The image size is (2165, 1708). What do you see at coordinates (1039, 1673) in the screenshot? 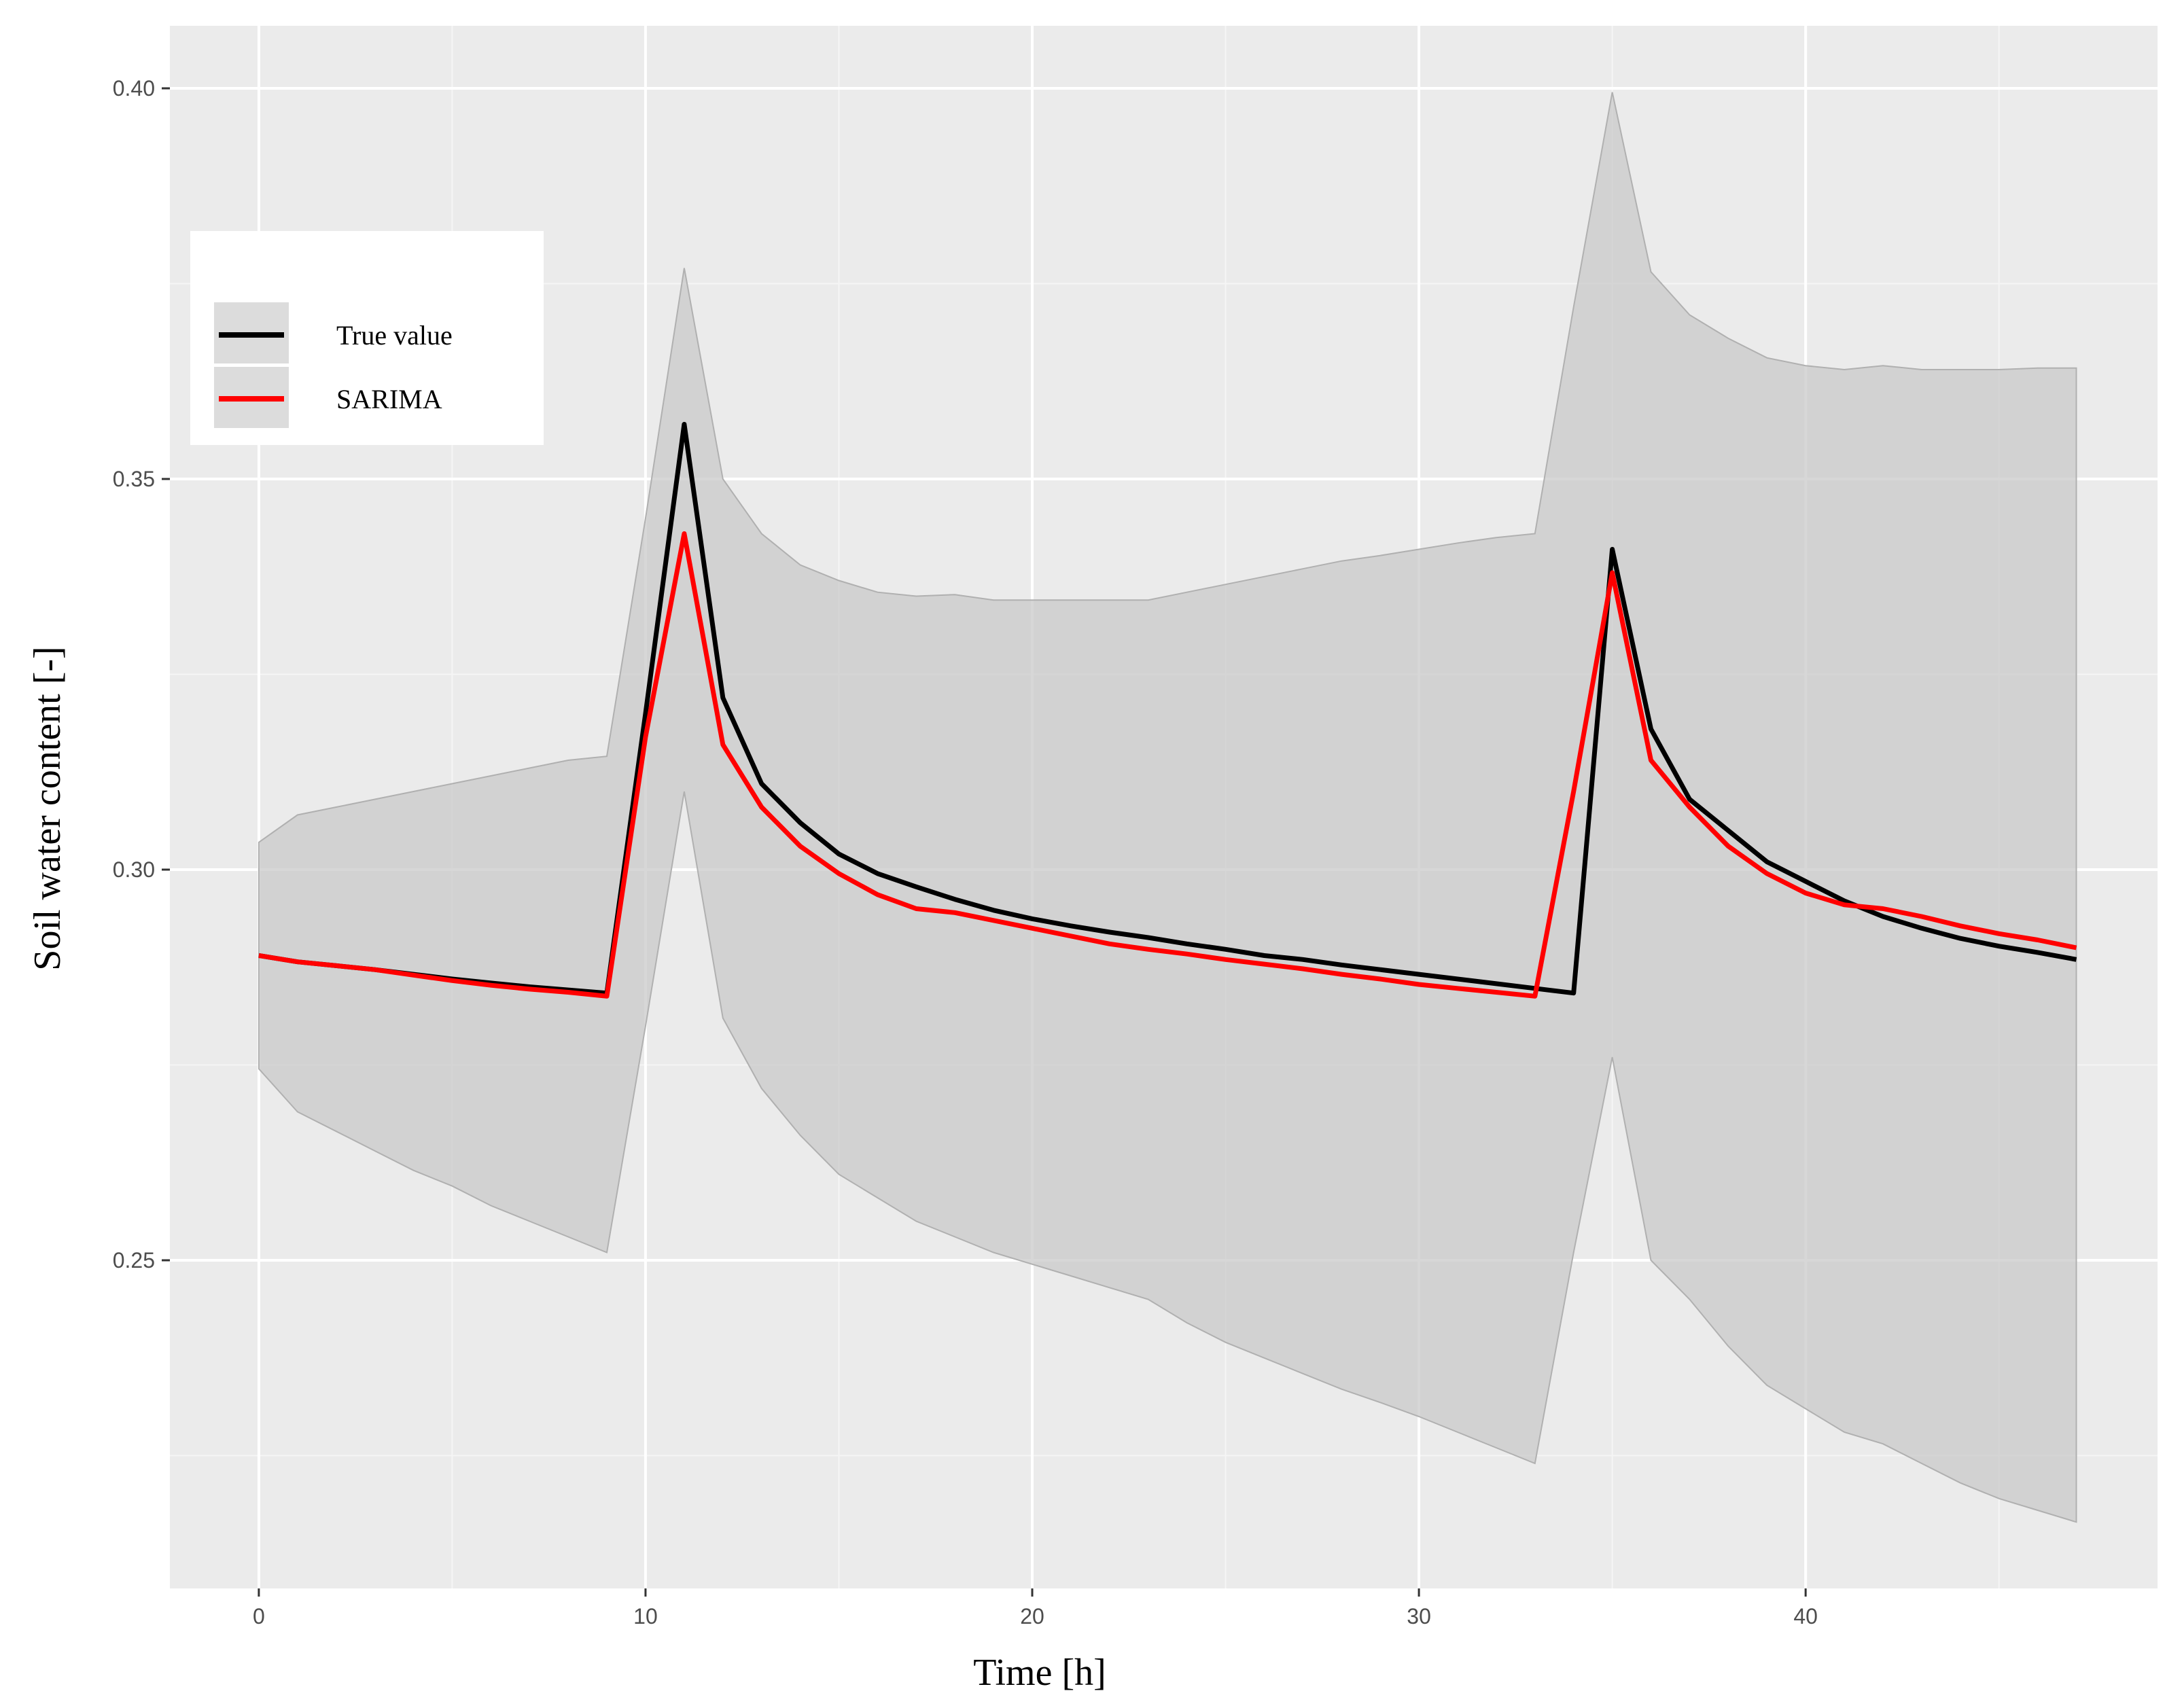
I see `x-axis-title: Time [h]` at bounding box center [1039, 1673].